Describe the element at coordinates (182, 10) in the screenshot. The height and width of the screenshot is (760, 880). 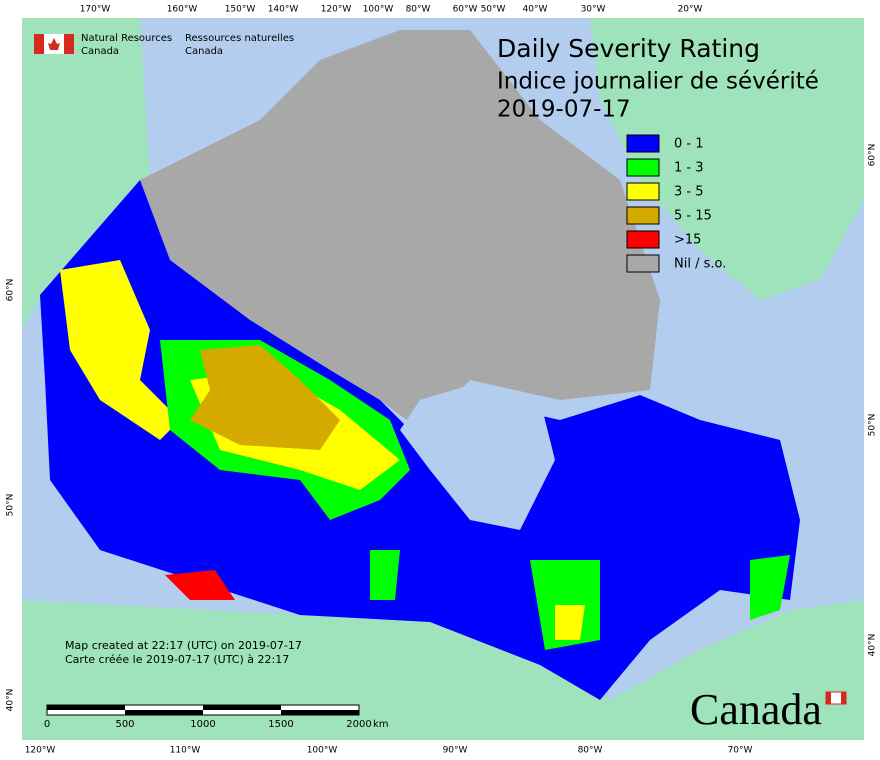
I see `top-label: 160°W` at that location.